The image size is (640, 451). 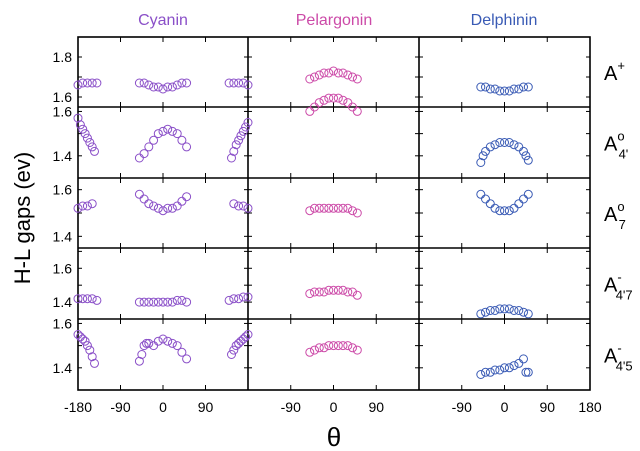 I want to click on row-label: A- 4'5, so click(x=618, y=357).